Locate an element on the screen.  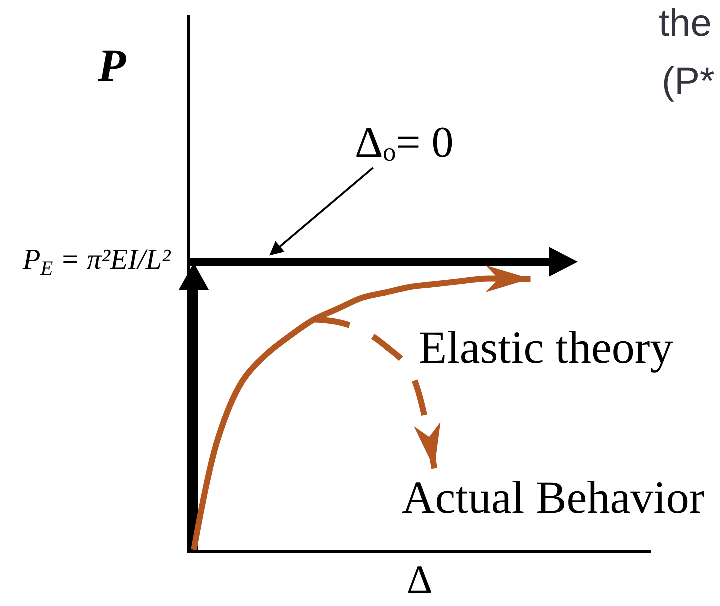
text: the is located at coordinates (685, 24).